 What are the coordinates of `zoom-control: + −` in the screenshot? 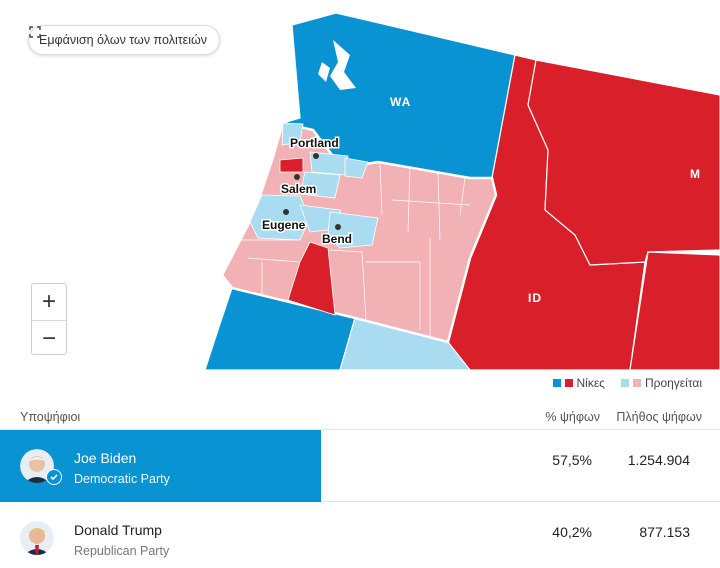 It's located at (49, 319).